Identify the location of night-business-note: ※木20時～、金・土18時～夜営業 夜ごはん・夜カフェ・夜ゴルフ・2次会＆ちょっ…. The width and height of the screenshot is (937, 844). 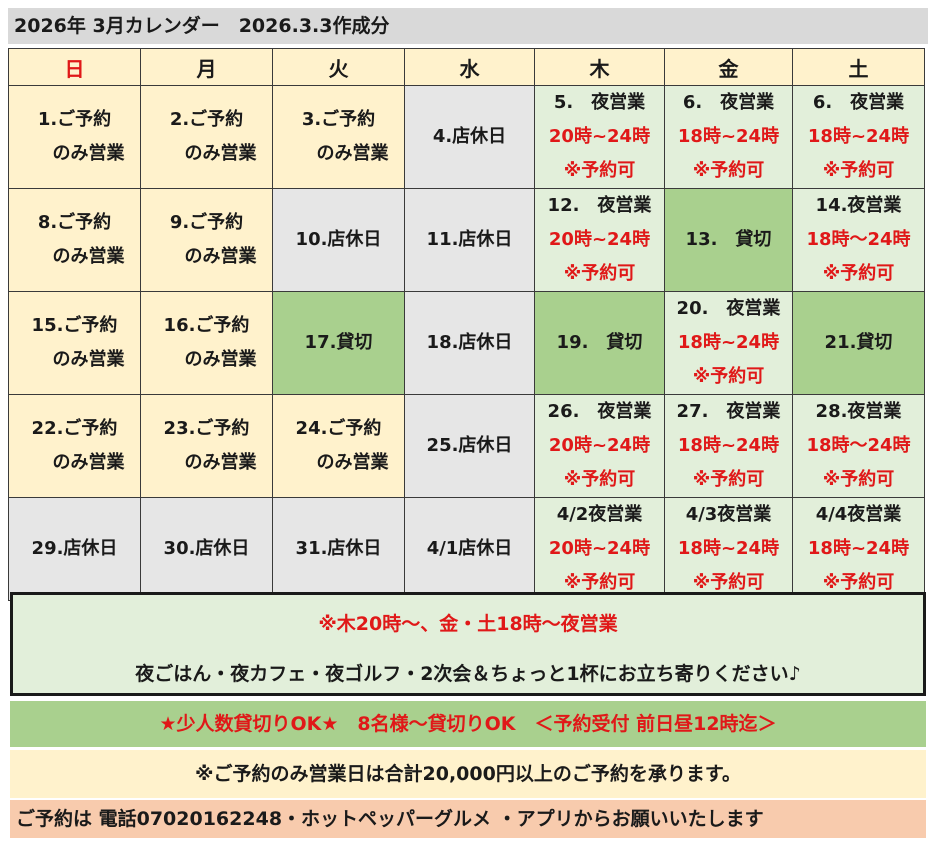
(468, 644).